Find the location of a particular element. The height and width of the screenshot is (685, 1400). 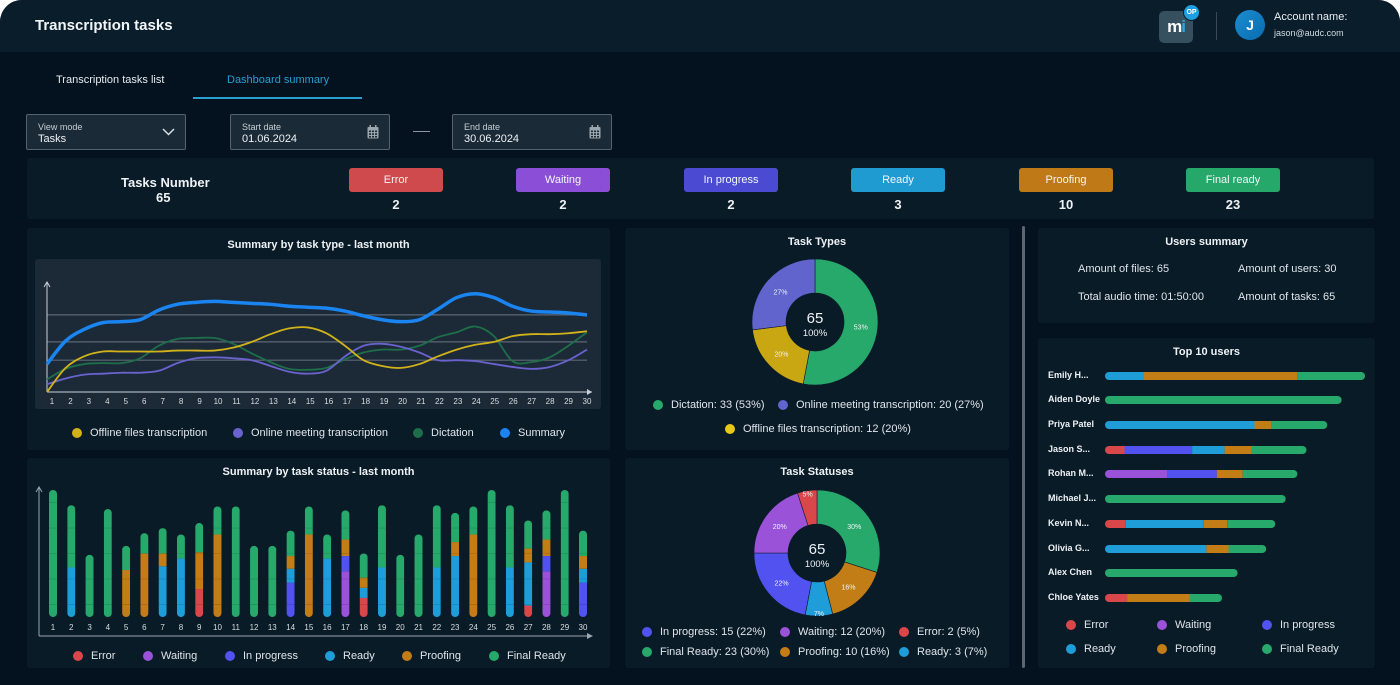

line-series-dictation is located at coordinates (317, 353).